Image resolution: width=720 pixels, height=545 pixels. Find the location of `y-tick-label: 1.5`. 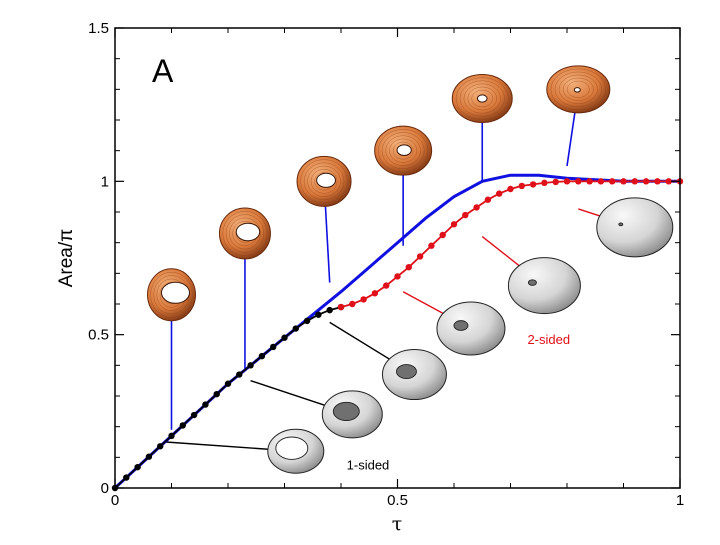

y-tick-label: 1.5 is located at coordinates (98, 28).